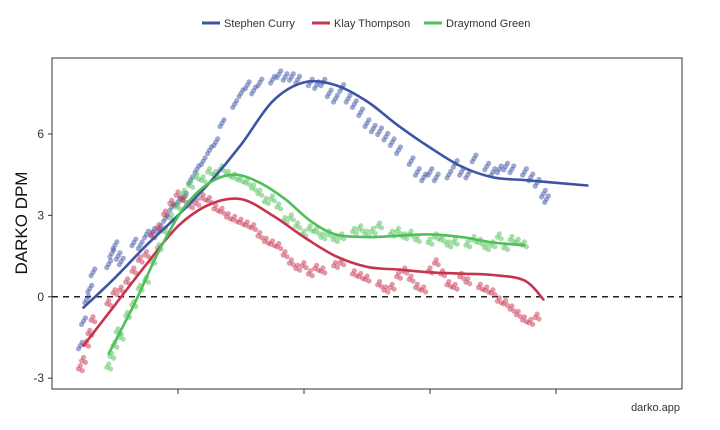 The image size is (720, 430). What do you see at coordinates (259, 24) in the screenshot?
I see `legend-label-curry: Stephen Curry` at bounding box center [259, 24].